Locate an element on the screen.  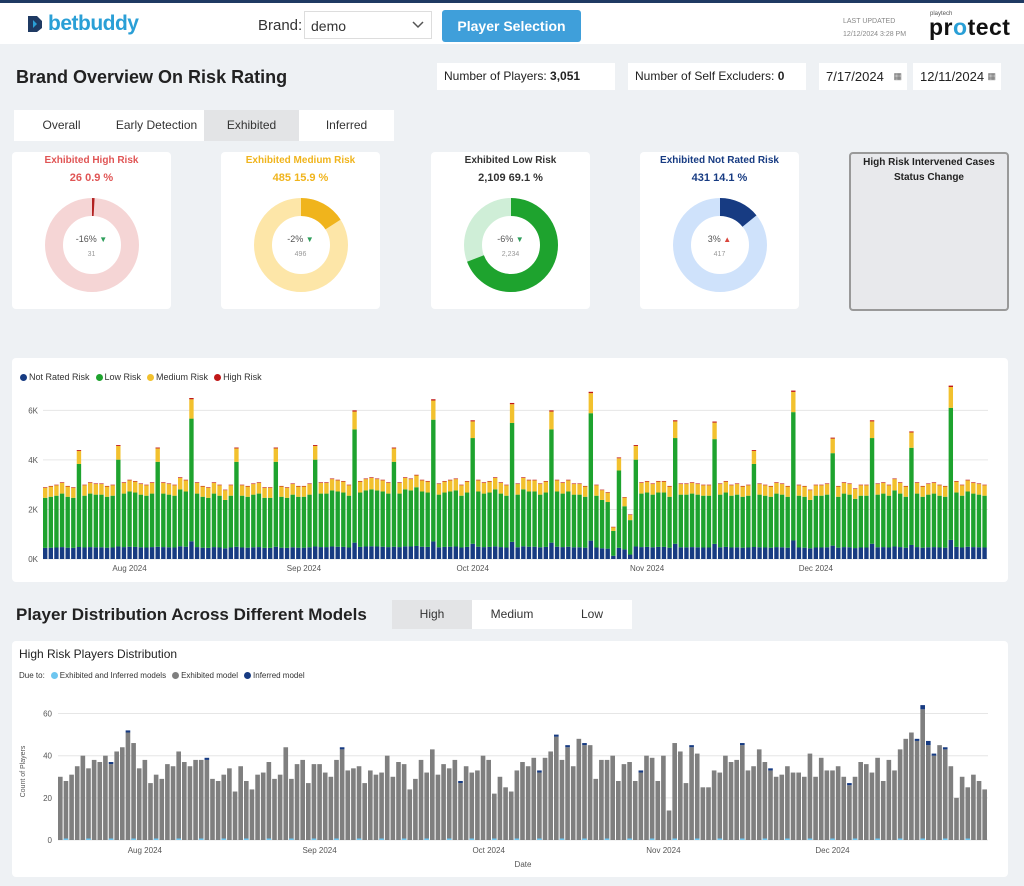
risk-card-previous: 2,234 is located at coordinates (510, 254).